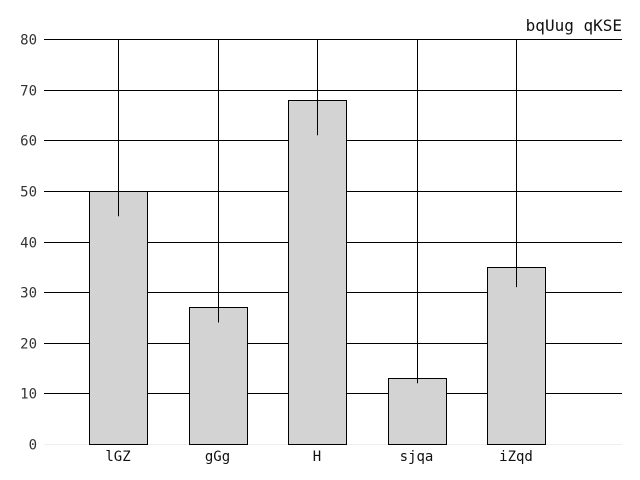 The width and height of the screenshot is (640, 480). Describe the element at coordinates (28, 92) in the screenshot. I see `y-tick-label-70: 70` at that location.